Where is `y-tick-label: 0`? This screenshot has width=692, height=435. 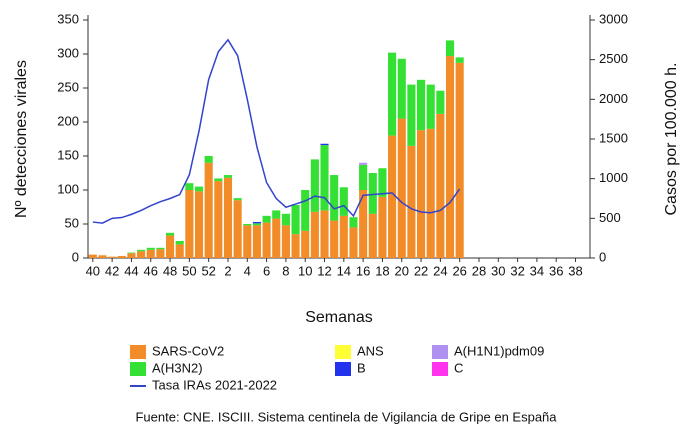
y-tick-label: 0 is located at coordinates (75, 256).